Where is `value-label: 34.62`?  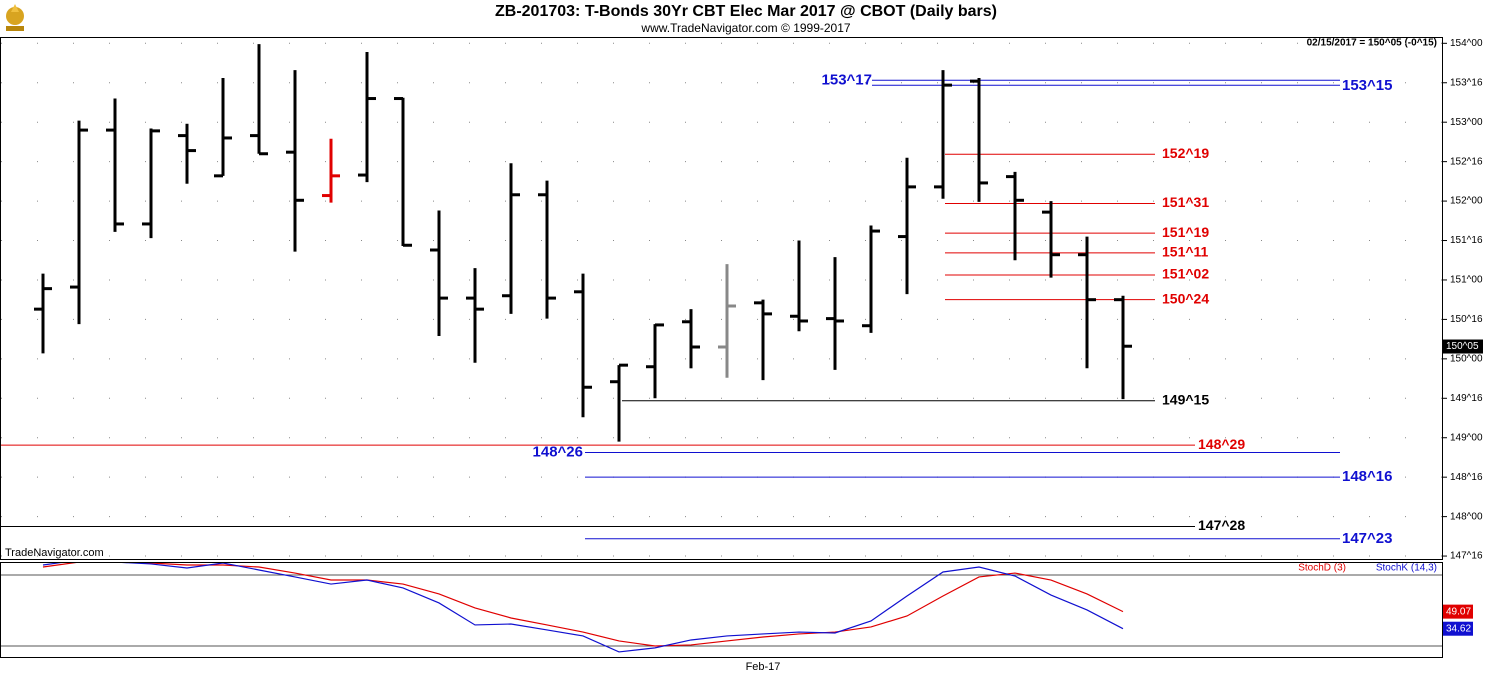 value-label: 34.62 is located at coordinates (1458, 628).